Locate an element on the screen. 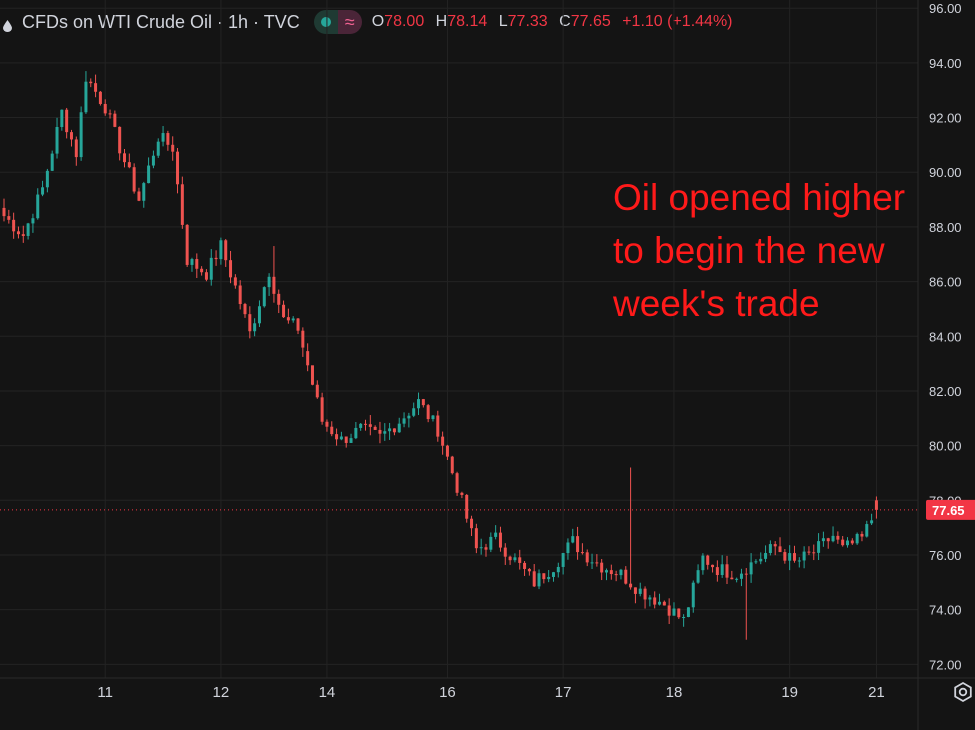 The height and width of the screenshot is (730, 975). high-label: H is located at coordinates (441, 21).